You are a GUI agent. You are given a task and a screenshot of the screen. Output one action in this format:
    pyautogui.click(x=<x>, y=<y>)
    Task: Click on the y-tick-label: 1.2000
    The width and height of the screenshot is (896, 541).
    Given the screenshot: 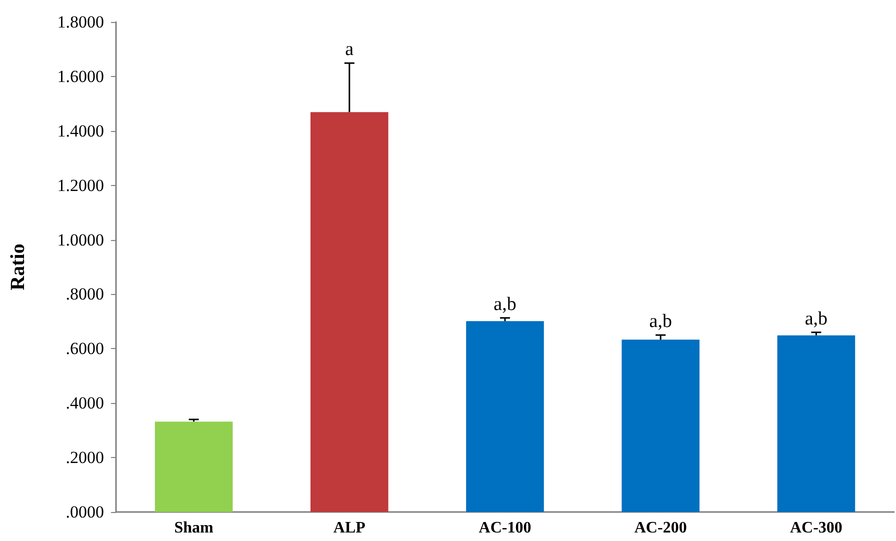 What is the action you would take?
    pyautogui.click(x=80, y=185)
    